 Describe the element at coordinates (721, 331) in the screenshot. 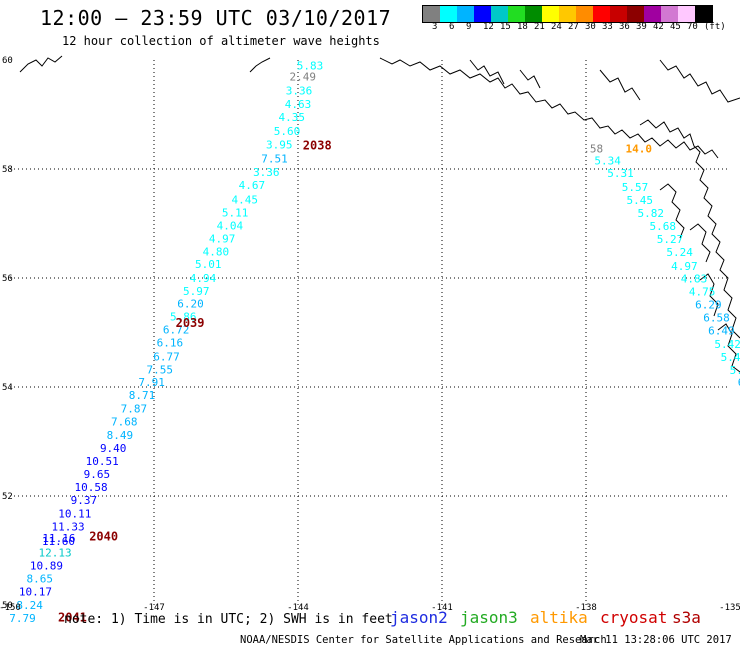

I see `wave-height-value: 6.49` at that location.